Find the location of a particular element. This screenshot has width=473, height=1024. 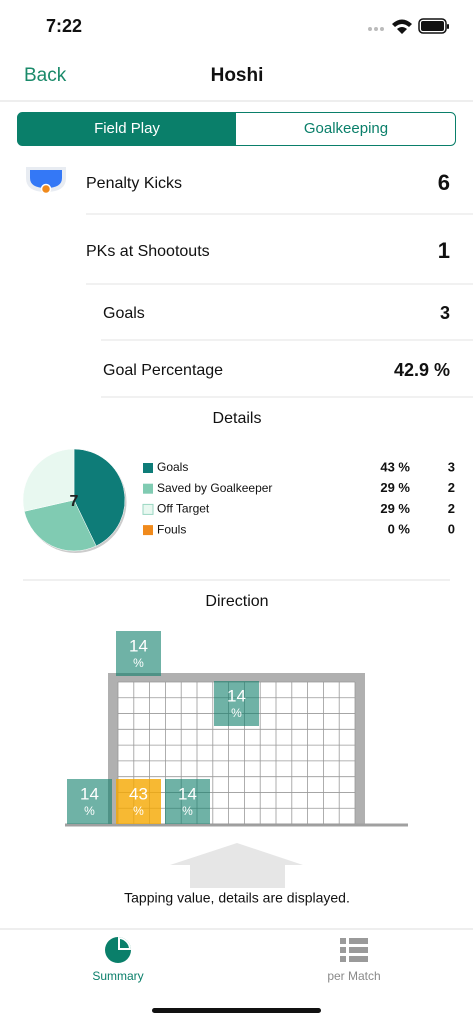

stat-value: 42.9 % is located at coordinates (422, 370).